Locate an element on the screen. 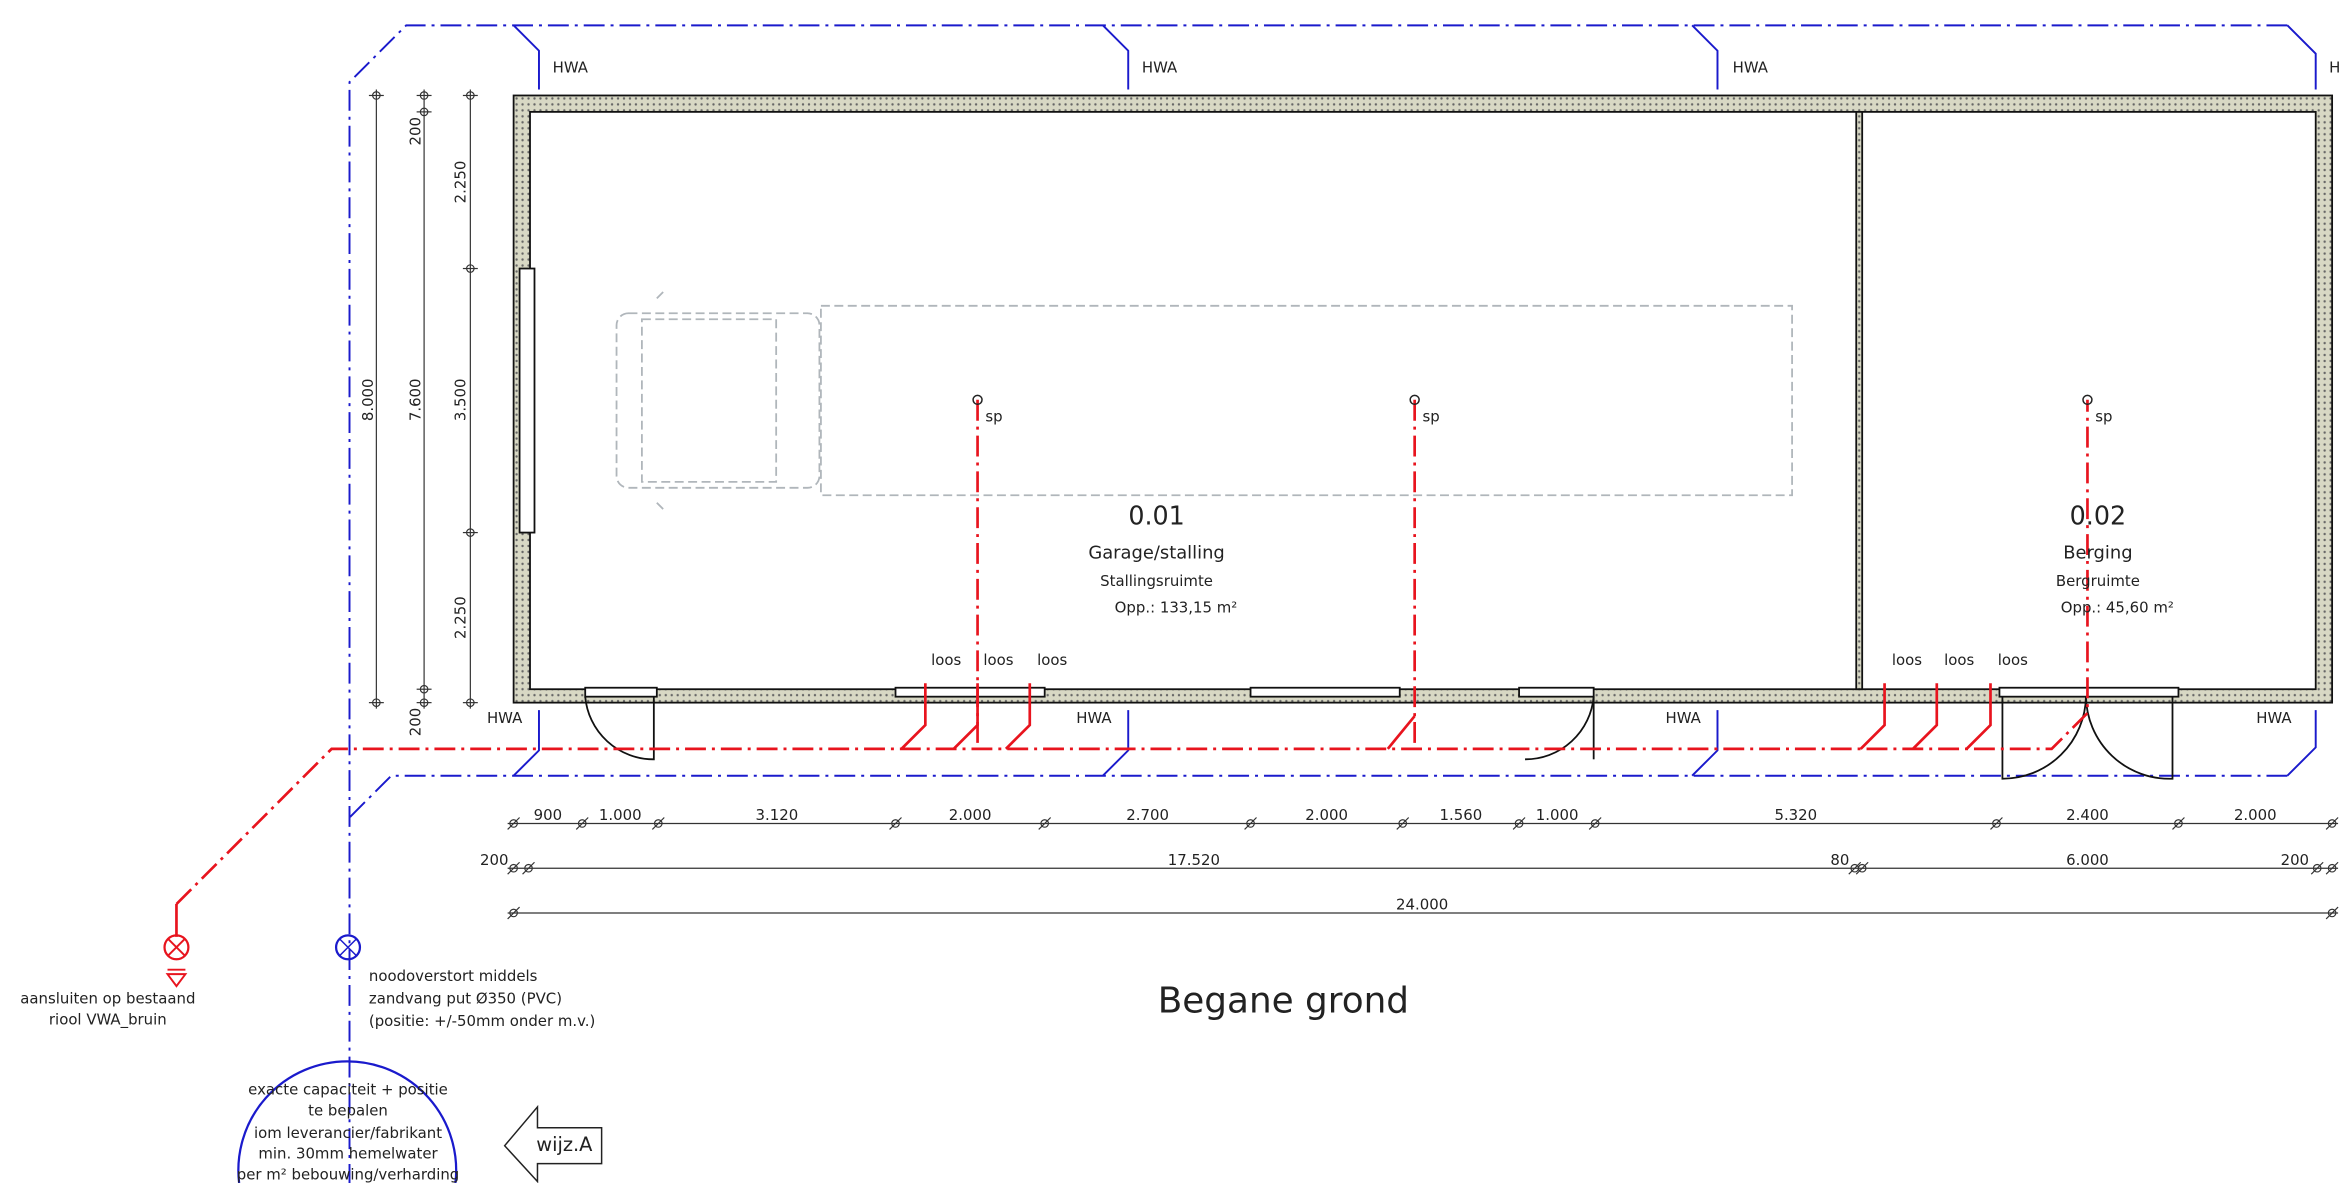 Image resolution: width=2340 pixels, height=1183 pixels. note-text: exacte capaciteit + positie is located at coordinates (348, 1090).